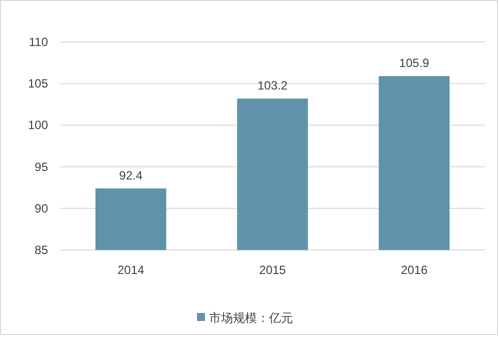 The width and height of the screenshot is (500, 337). What do you see at coordinates (131, 175) in the screenshot?
I see `data-label: 92.4` at bounding box center [131, 175].